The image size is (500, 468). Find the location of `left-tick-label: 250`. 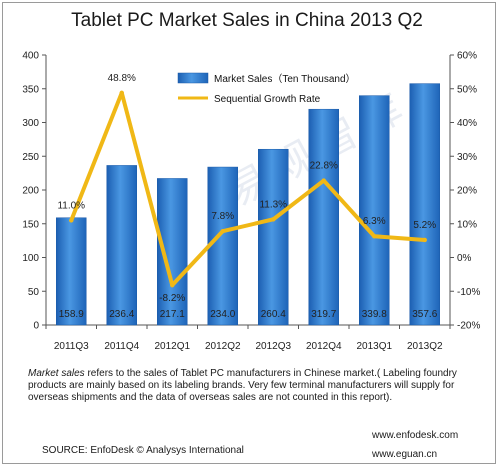

left-tick-label: 250 is located at coordinates (30, 157).